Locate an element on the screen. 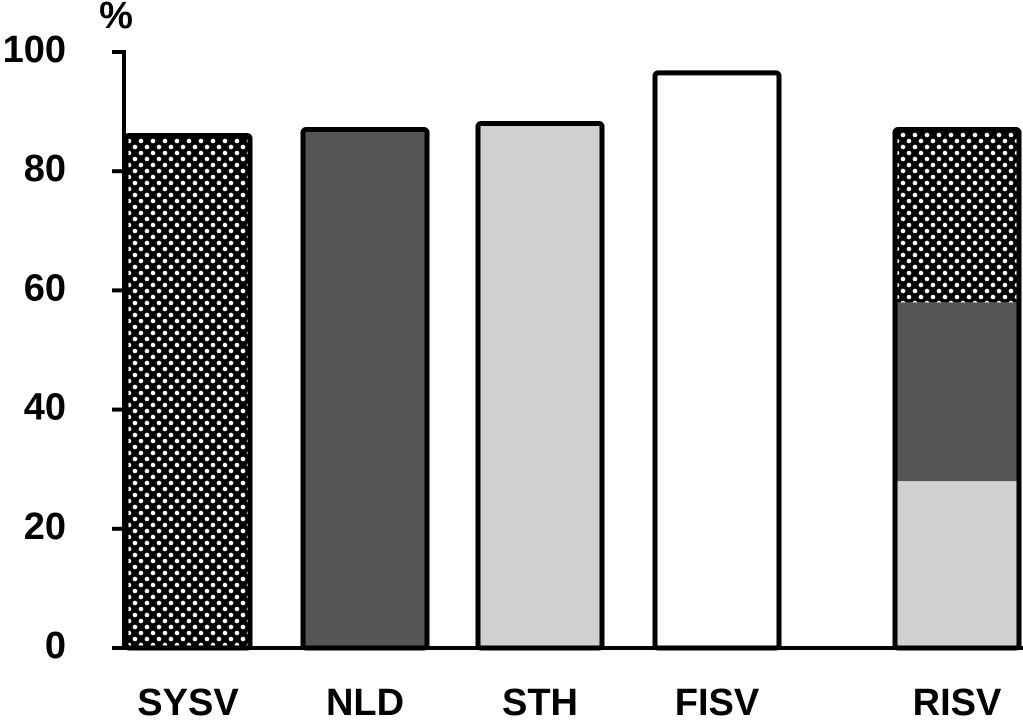  y-tick-label: 60 is located at coordinates (45, 288).